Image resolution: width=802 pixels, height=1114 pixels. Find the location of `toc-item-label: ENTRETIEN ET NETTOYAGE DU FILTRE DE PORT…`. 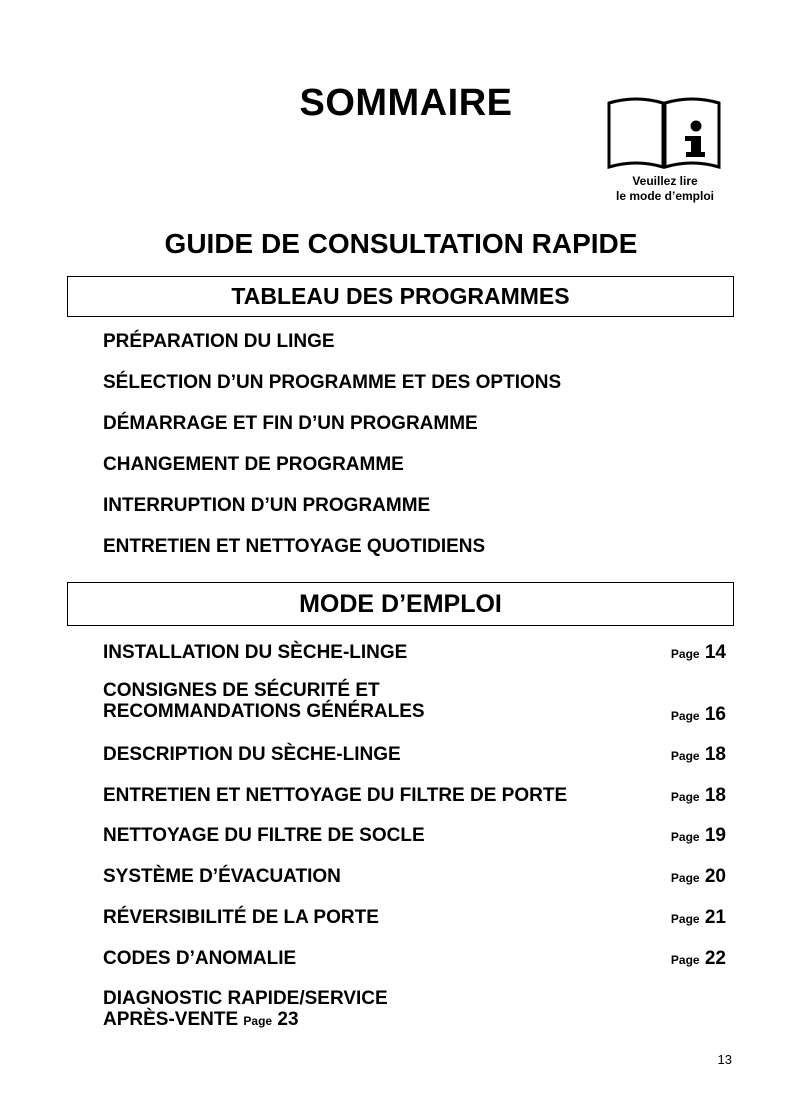

toc-item-label: ENTRETIEN ET NETTOYAGE DU FILTRE DE PORT… is located at coordinates (335, 795).